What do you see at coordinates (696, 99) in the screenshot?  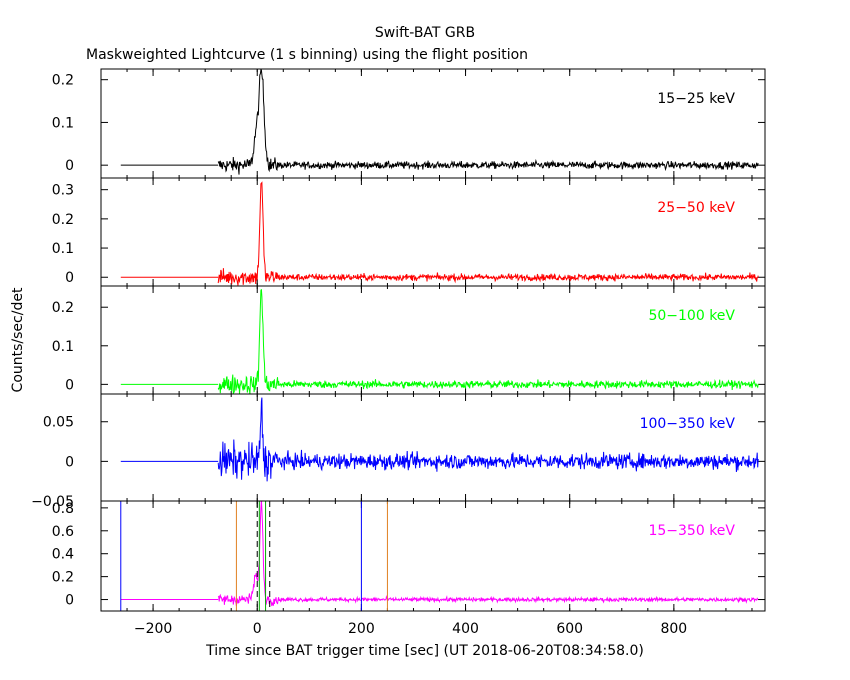 I see `band-label: 15−25 keV` at bounding box center [696, 99].